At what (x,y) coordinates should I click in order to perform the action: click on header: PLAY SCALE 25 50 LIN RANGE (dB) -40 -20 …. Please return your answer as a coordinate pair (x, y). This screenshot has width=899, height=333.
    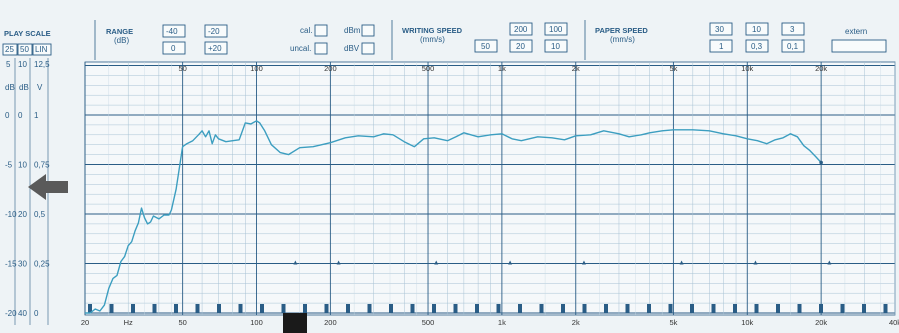
    Looking at the image, I should click on (444, 40).